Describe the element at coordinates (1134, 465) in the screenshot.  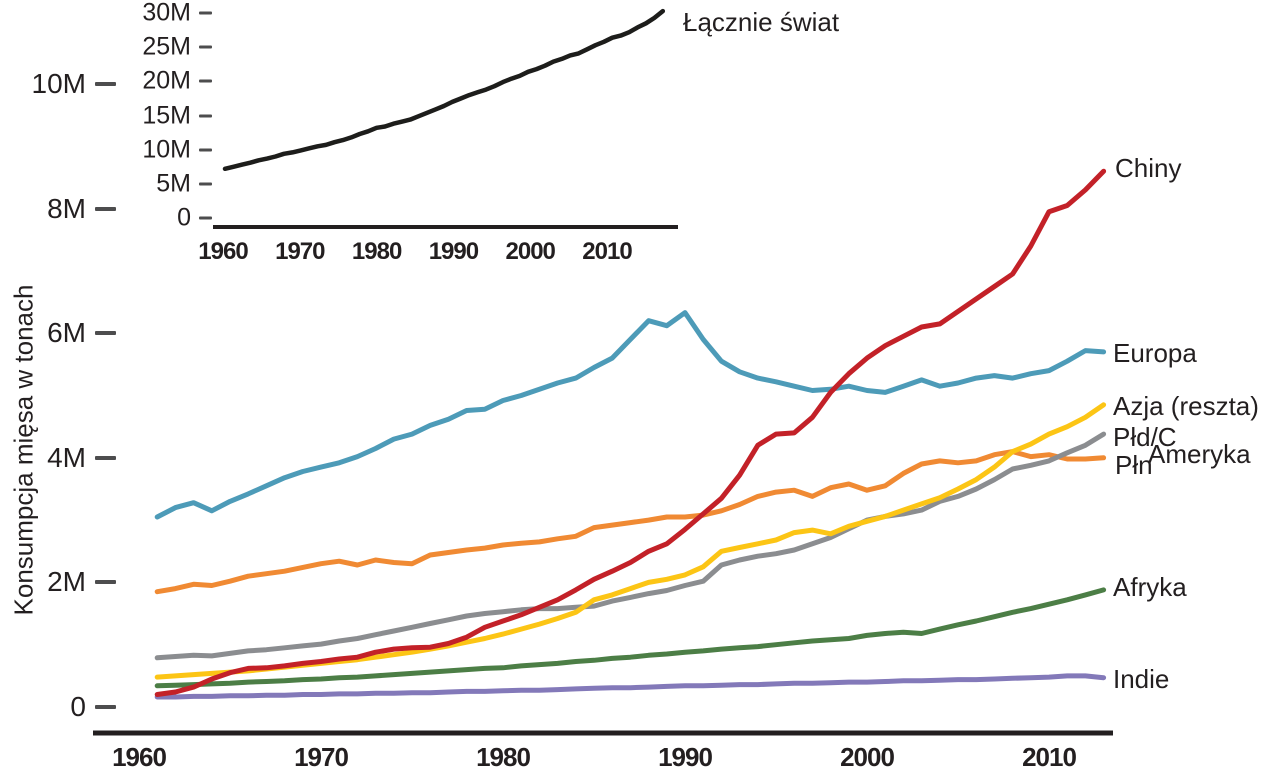
I see `label-north: Płn` at that location.